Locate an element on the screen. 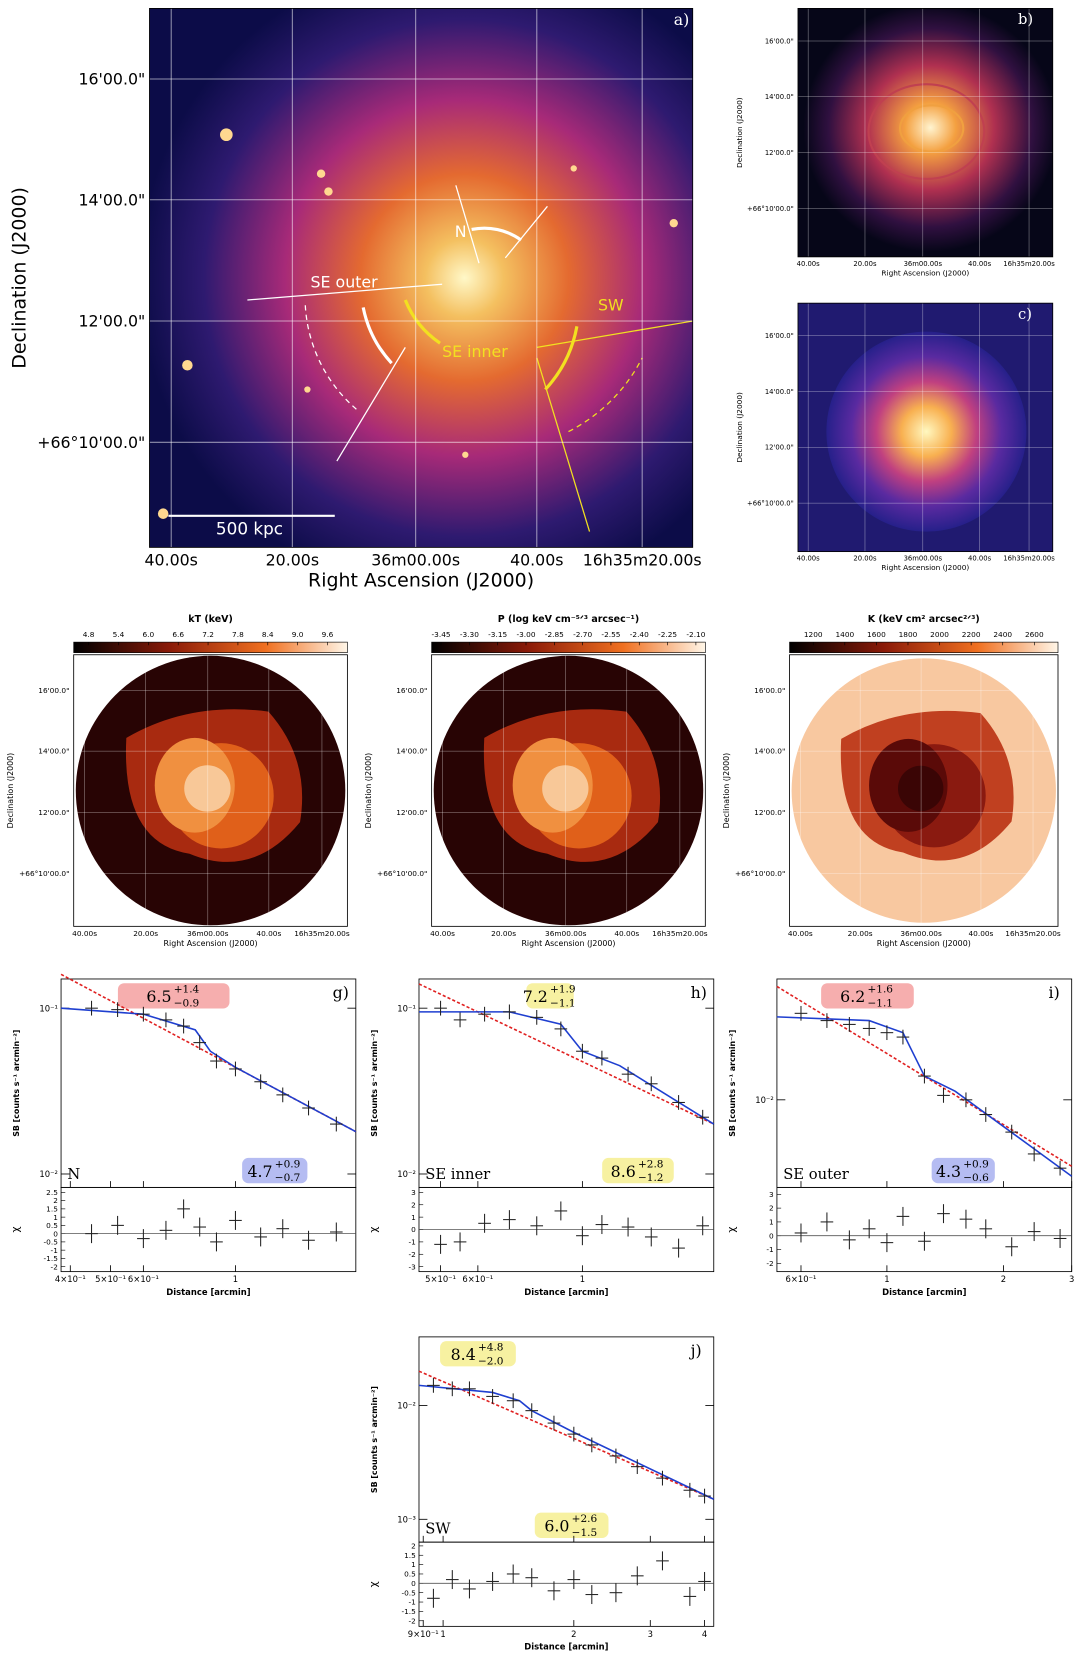 This screenshot has height=1659, width=1078. annotation-plus: +1.9 is located at coordinates (563, 990).